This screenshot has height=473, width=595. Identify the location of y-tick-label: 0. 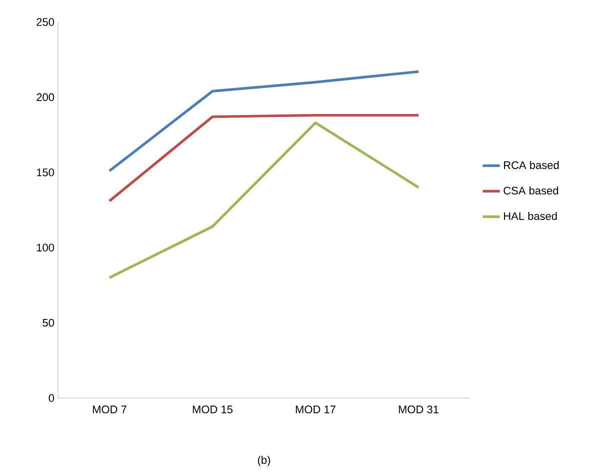
(51, 398).